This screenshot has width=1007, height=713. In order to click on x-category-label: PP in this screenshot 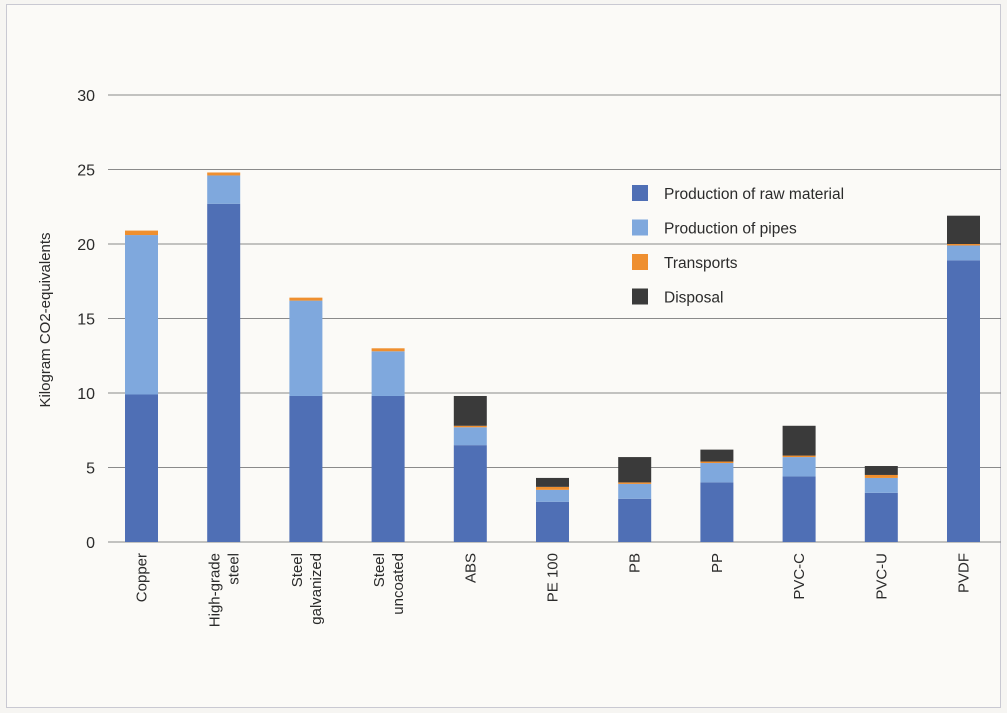, I will do `click(717, 563)`.